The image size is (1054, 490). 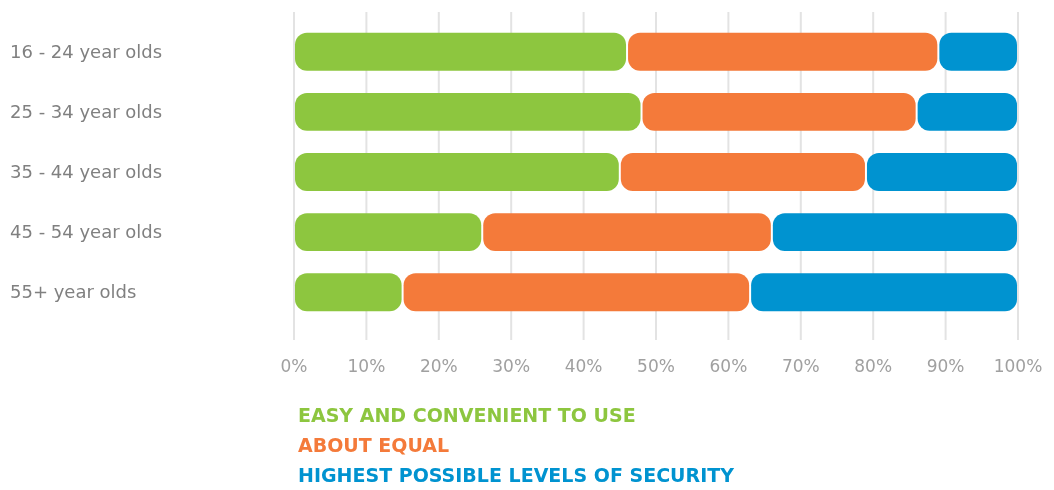 What do you see at coordinates (366, 366) in the screenshot?
I see `x-tick-label: 10%` at bounding box center [366, 366].